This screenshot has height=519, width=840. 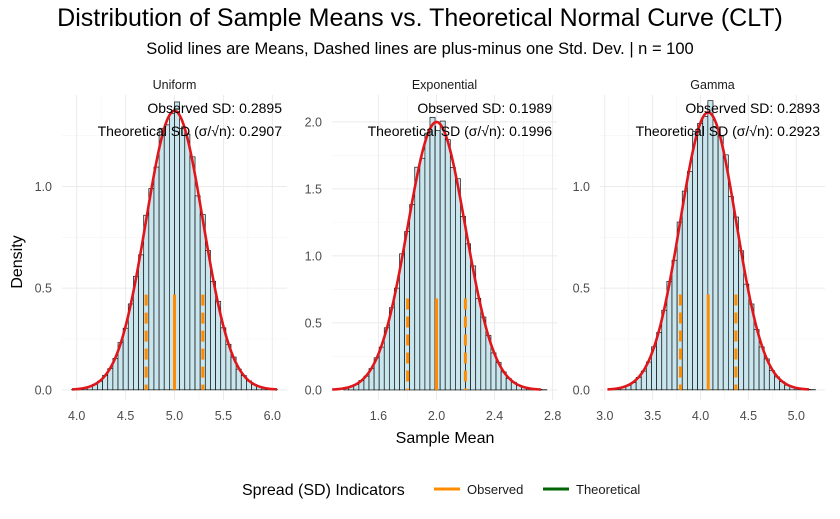 What do you see at coordinates (378, 416) in the screenshot?
I see `x-tick-label: 1.6` at bounding box center [378, 416].